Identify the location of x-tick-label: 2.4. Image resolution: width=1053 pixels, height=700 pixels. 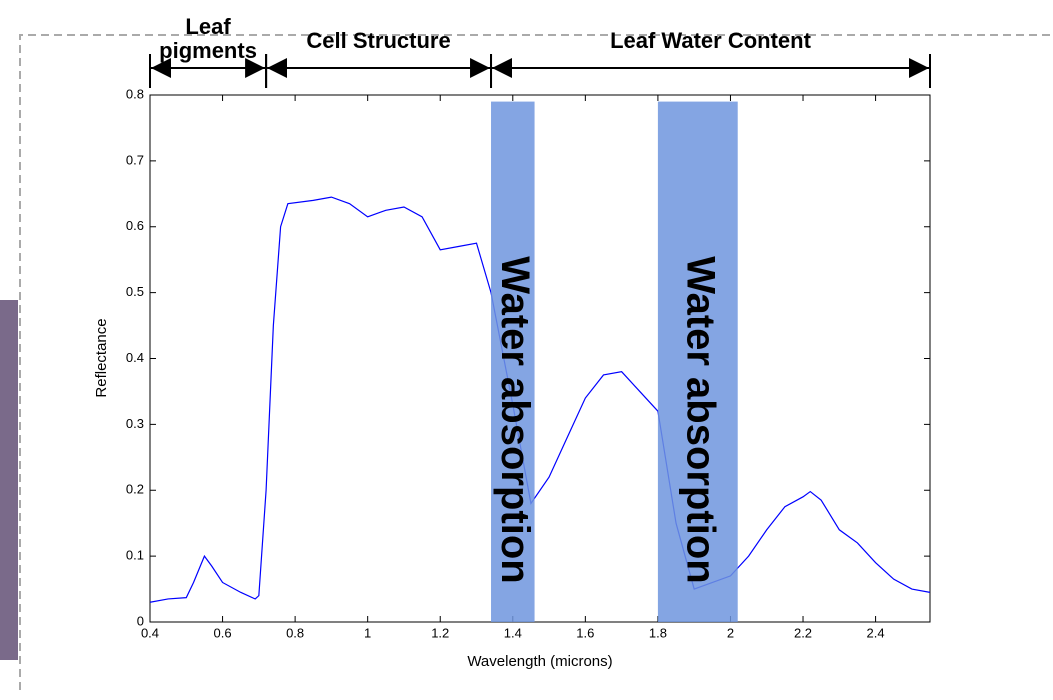
(876, 632).